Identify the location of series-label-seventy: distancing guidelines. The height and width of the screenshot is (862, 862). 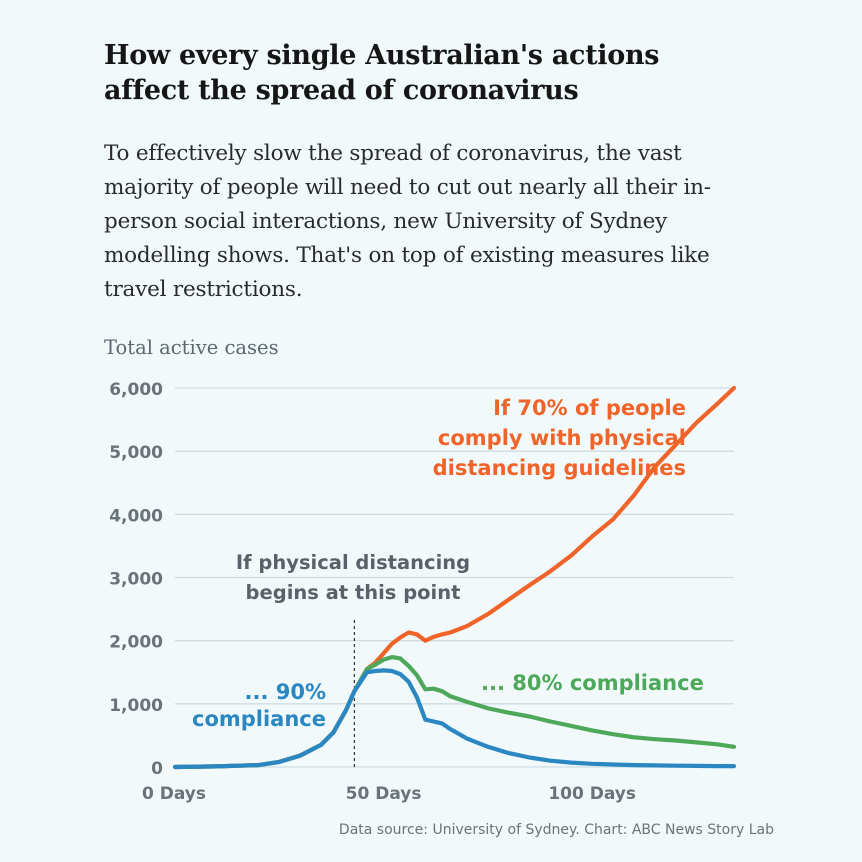
(559, 468).